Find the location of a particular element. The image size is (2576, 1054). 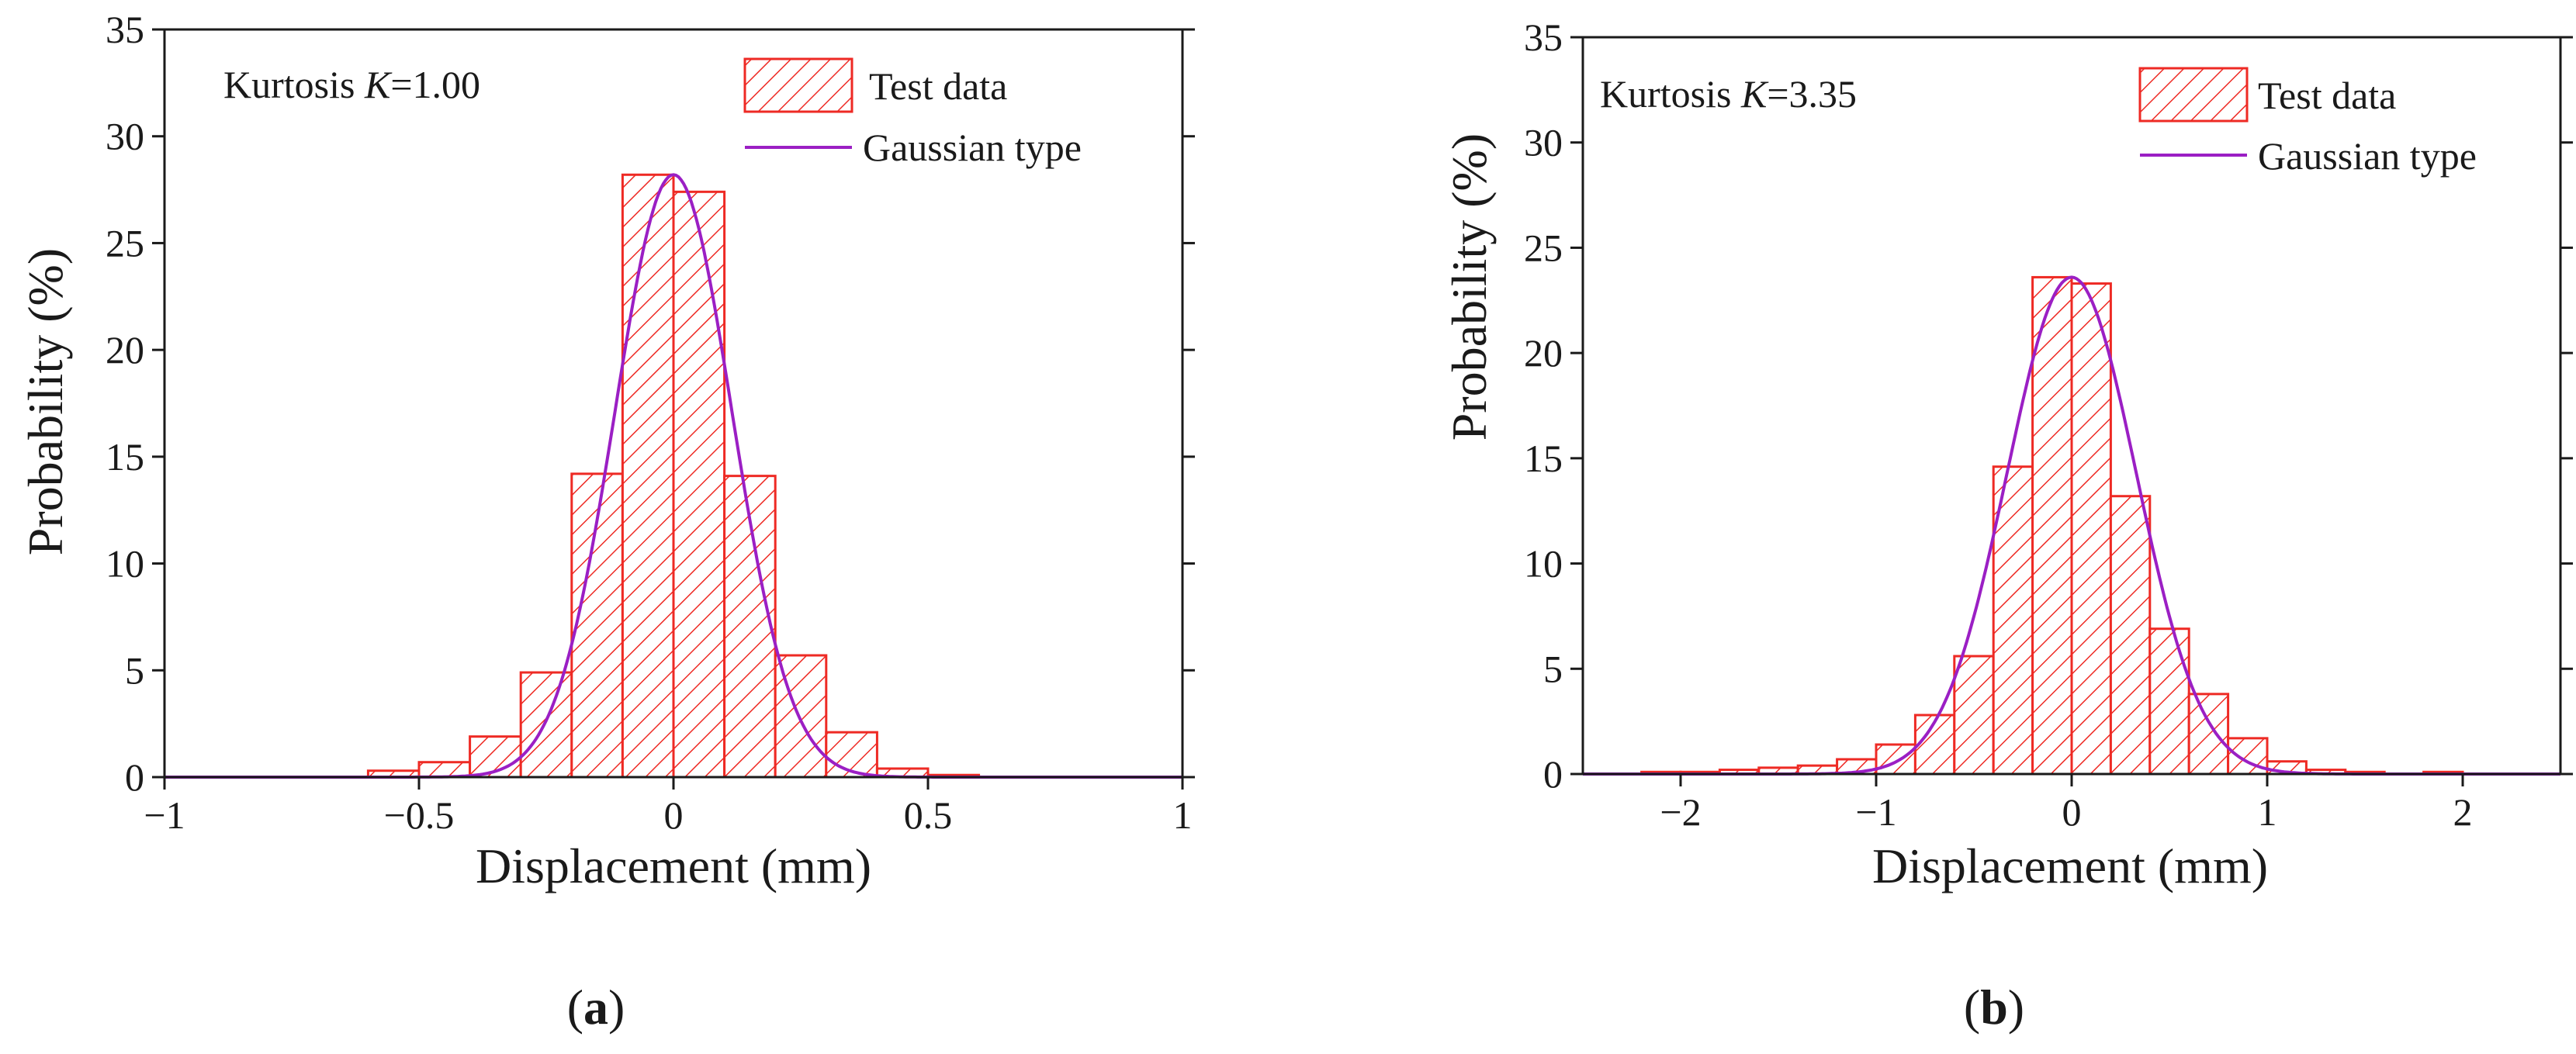

panel-a-bars is located at coordinates (673, 476).